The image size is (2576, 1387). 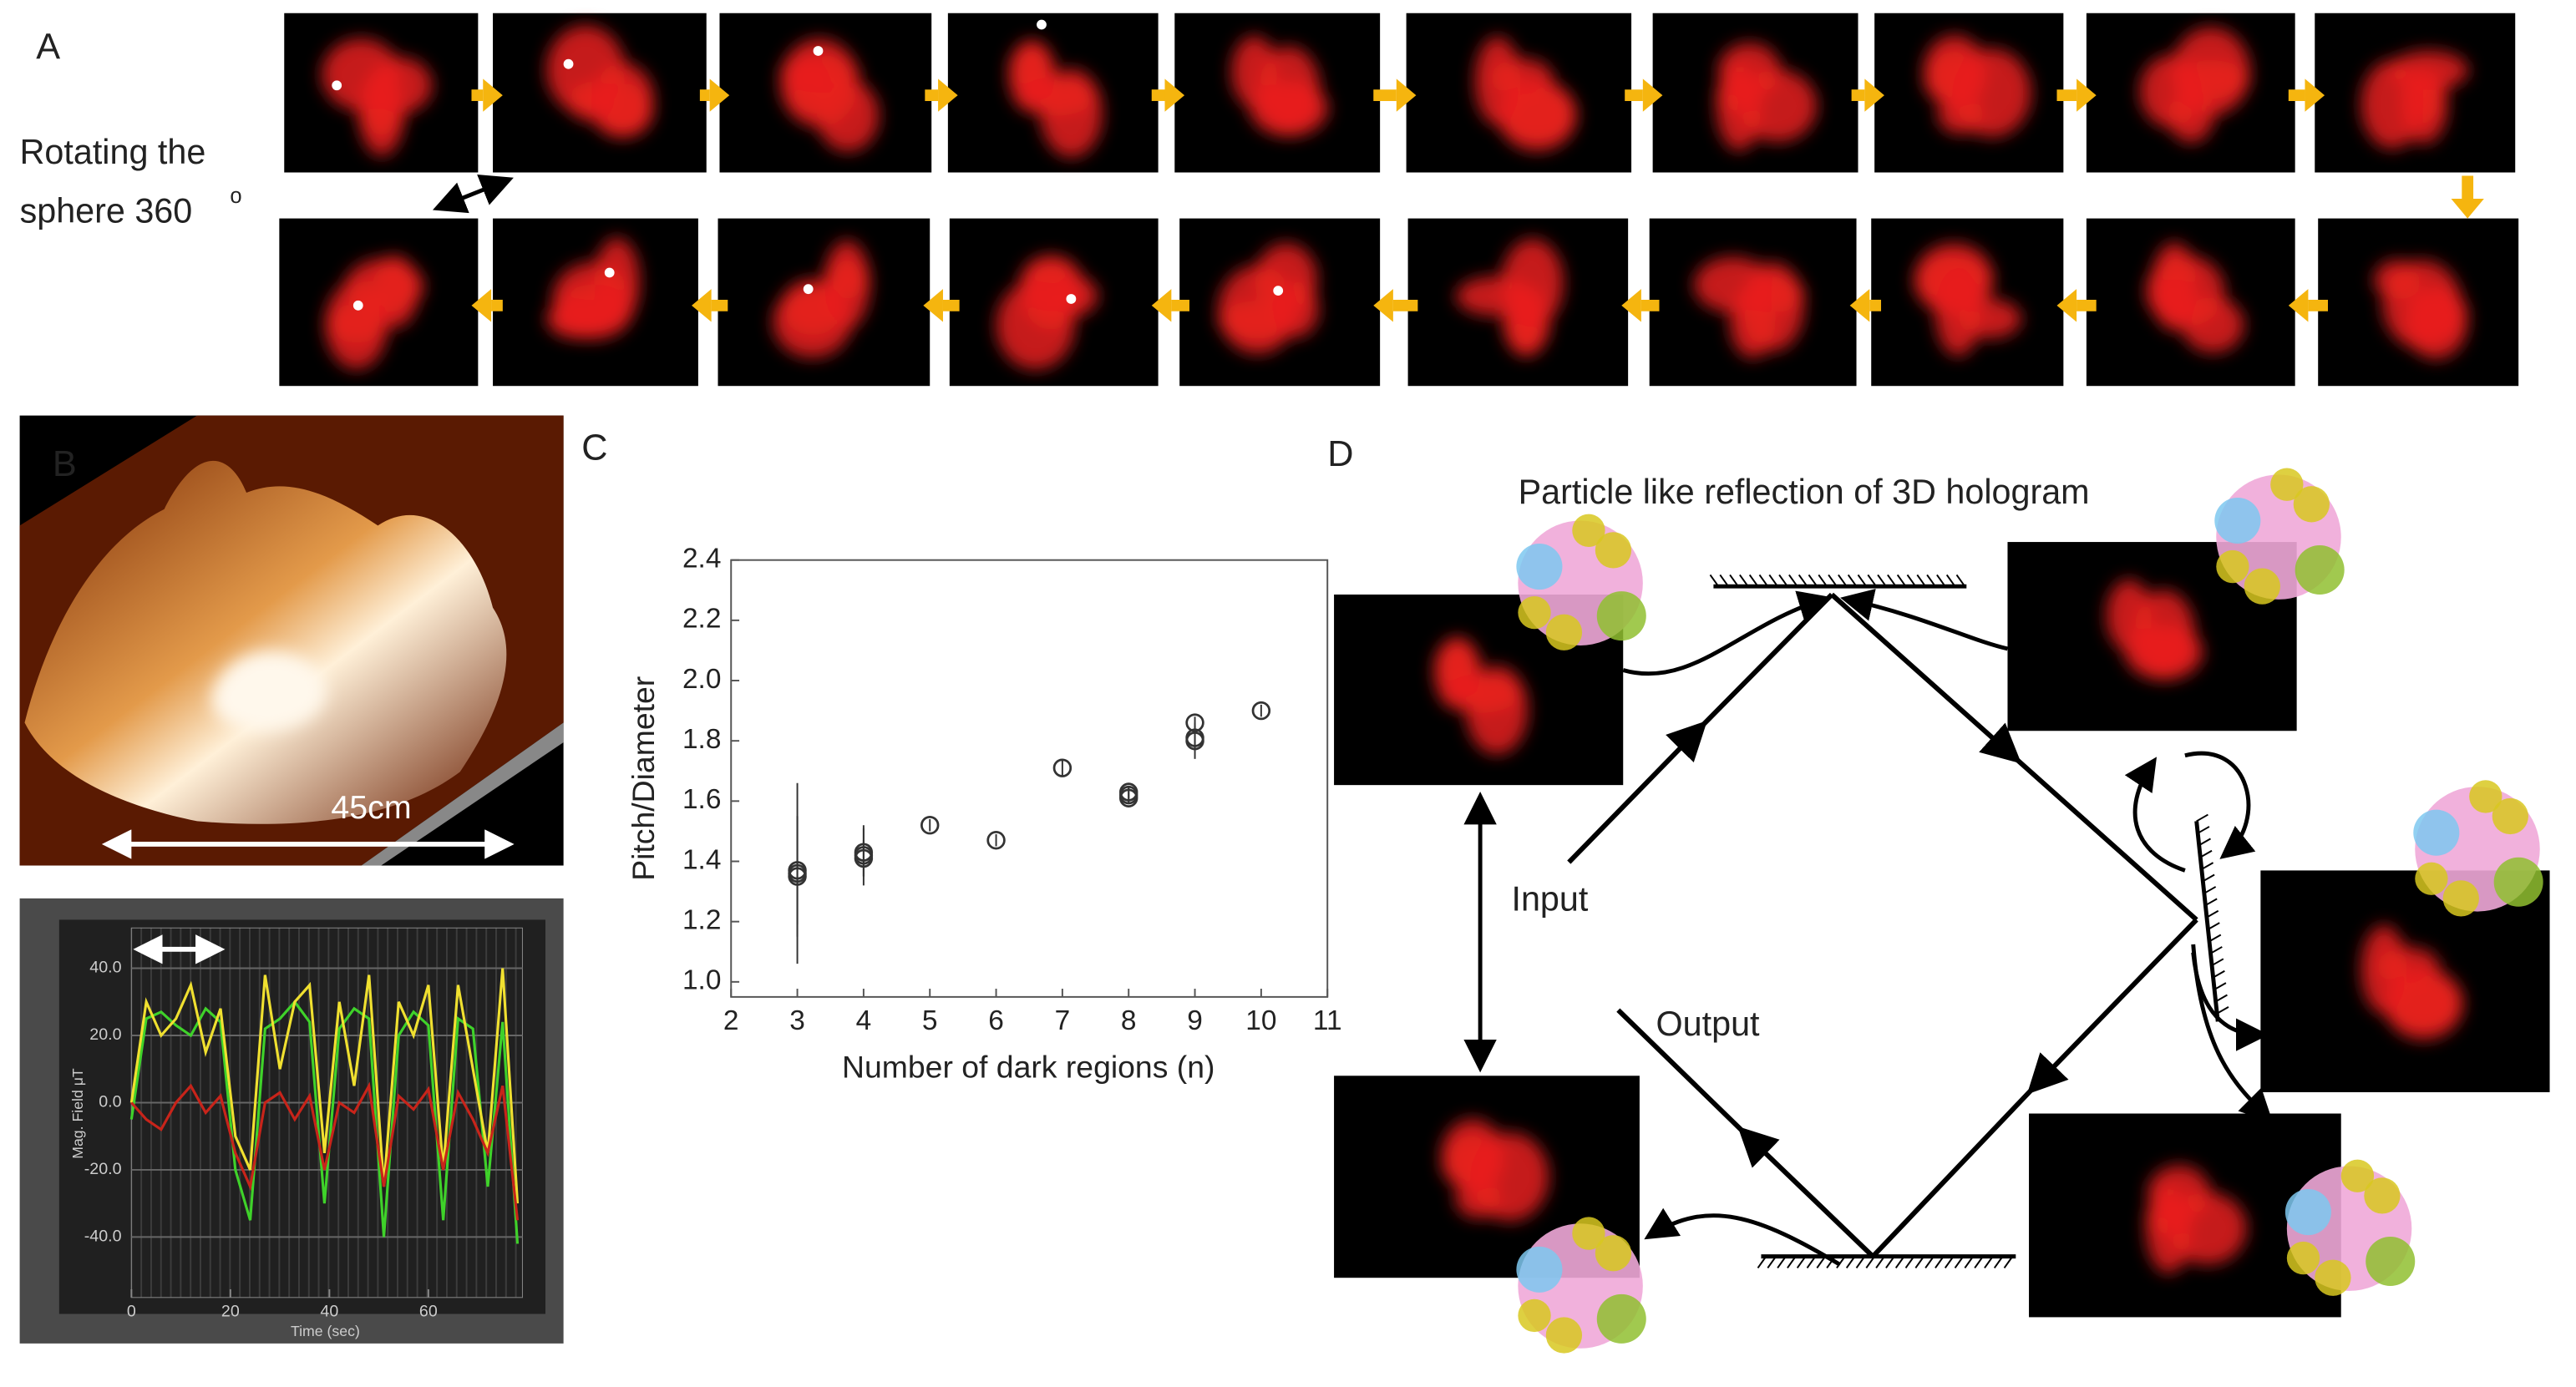 What do you see at coordinates (103, 1169) in the screenshot?
I see `y-tick-label: -20.0` at bounding box center [103, 1169].